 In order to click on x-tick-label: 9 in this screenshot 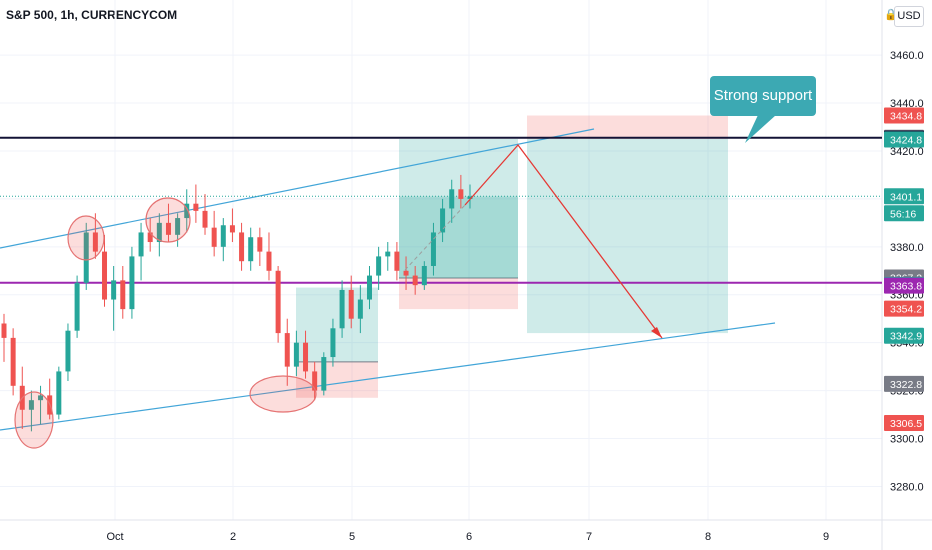, I will do `click(826, 537)`.